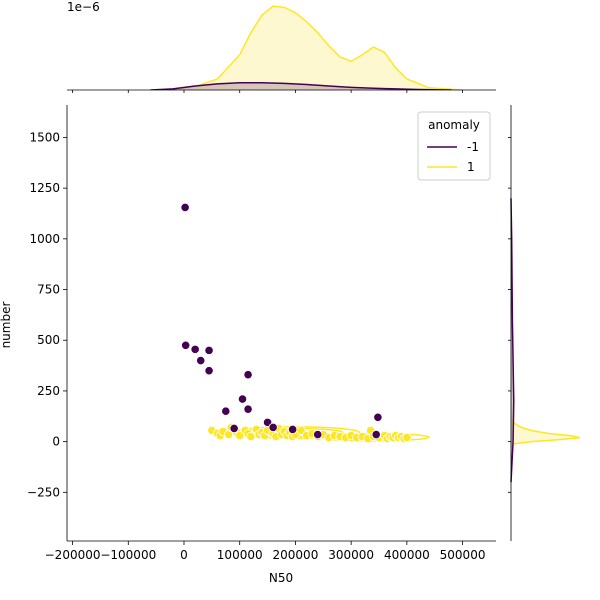 The image size is (600, 600). I want to click on y-tick-label: 1500, so click(44, 137).